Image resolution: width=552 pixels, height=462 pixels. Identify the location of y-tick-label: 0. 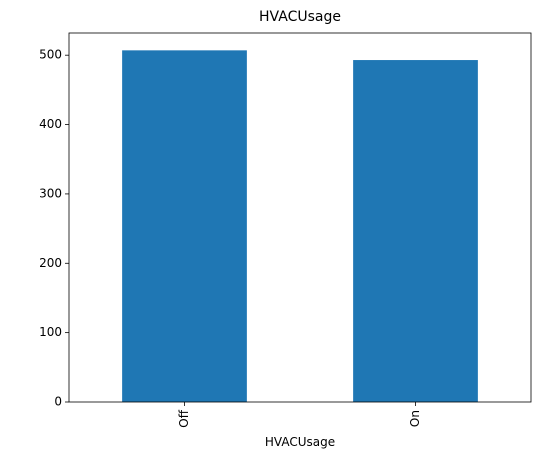
(58, 402).